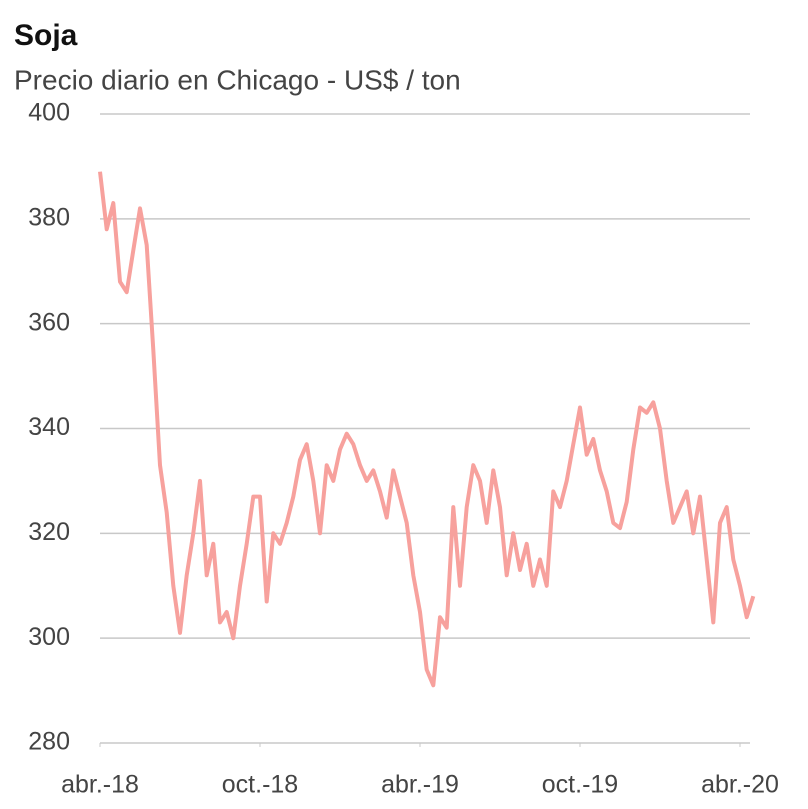 The image size is (808, 809). What do you see at coordinates (46, 35) in the screenshot?
I see `chart-title: Soja` at bounding box center [46, 35].